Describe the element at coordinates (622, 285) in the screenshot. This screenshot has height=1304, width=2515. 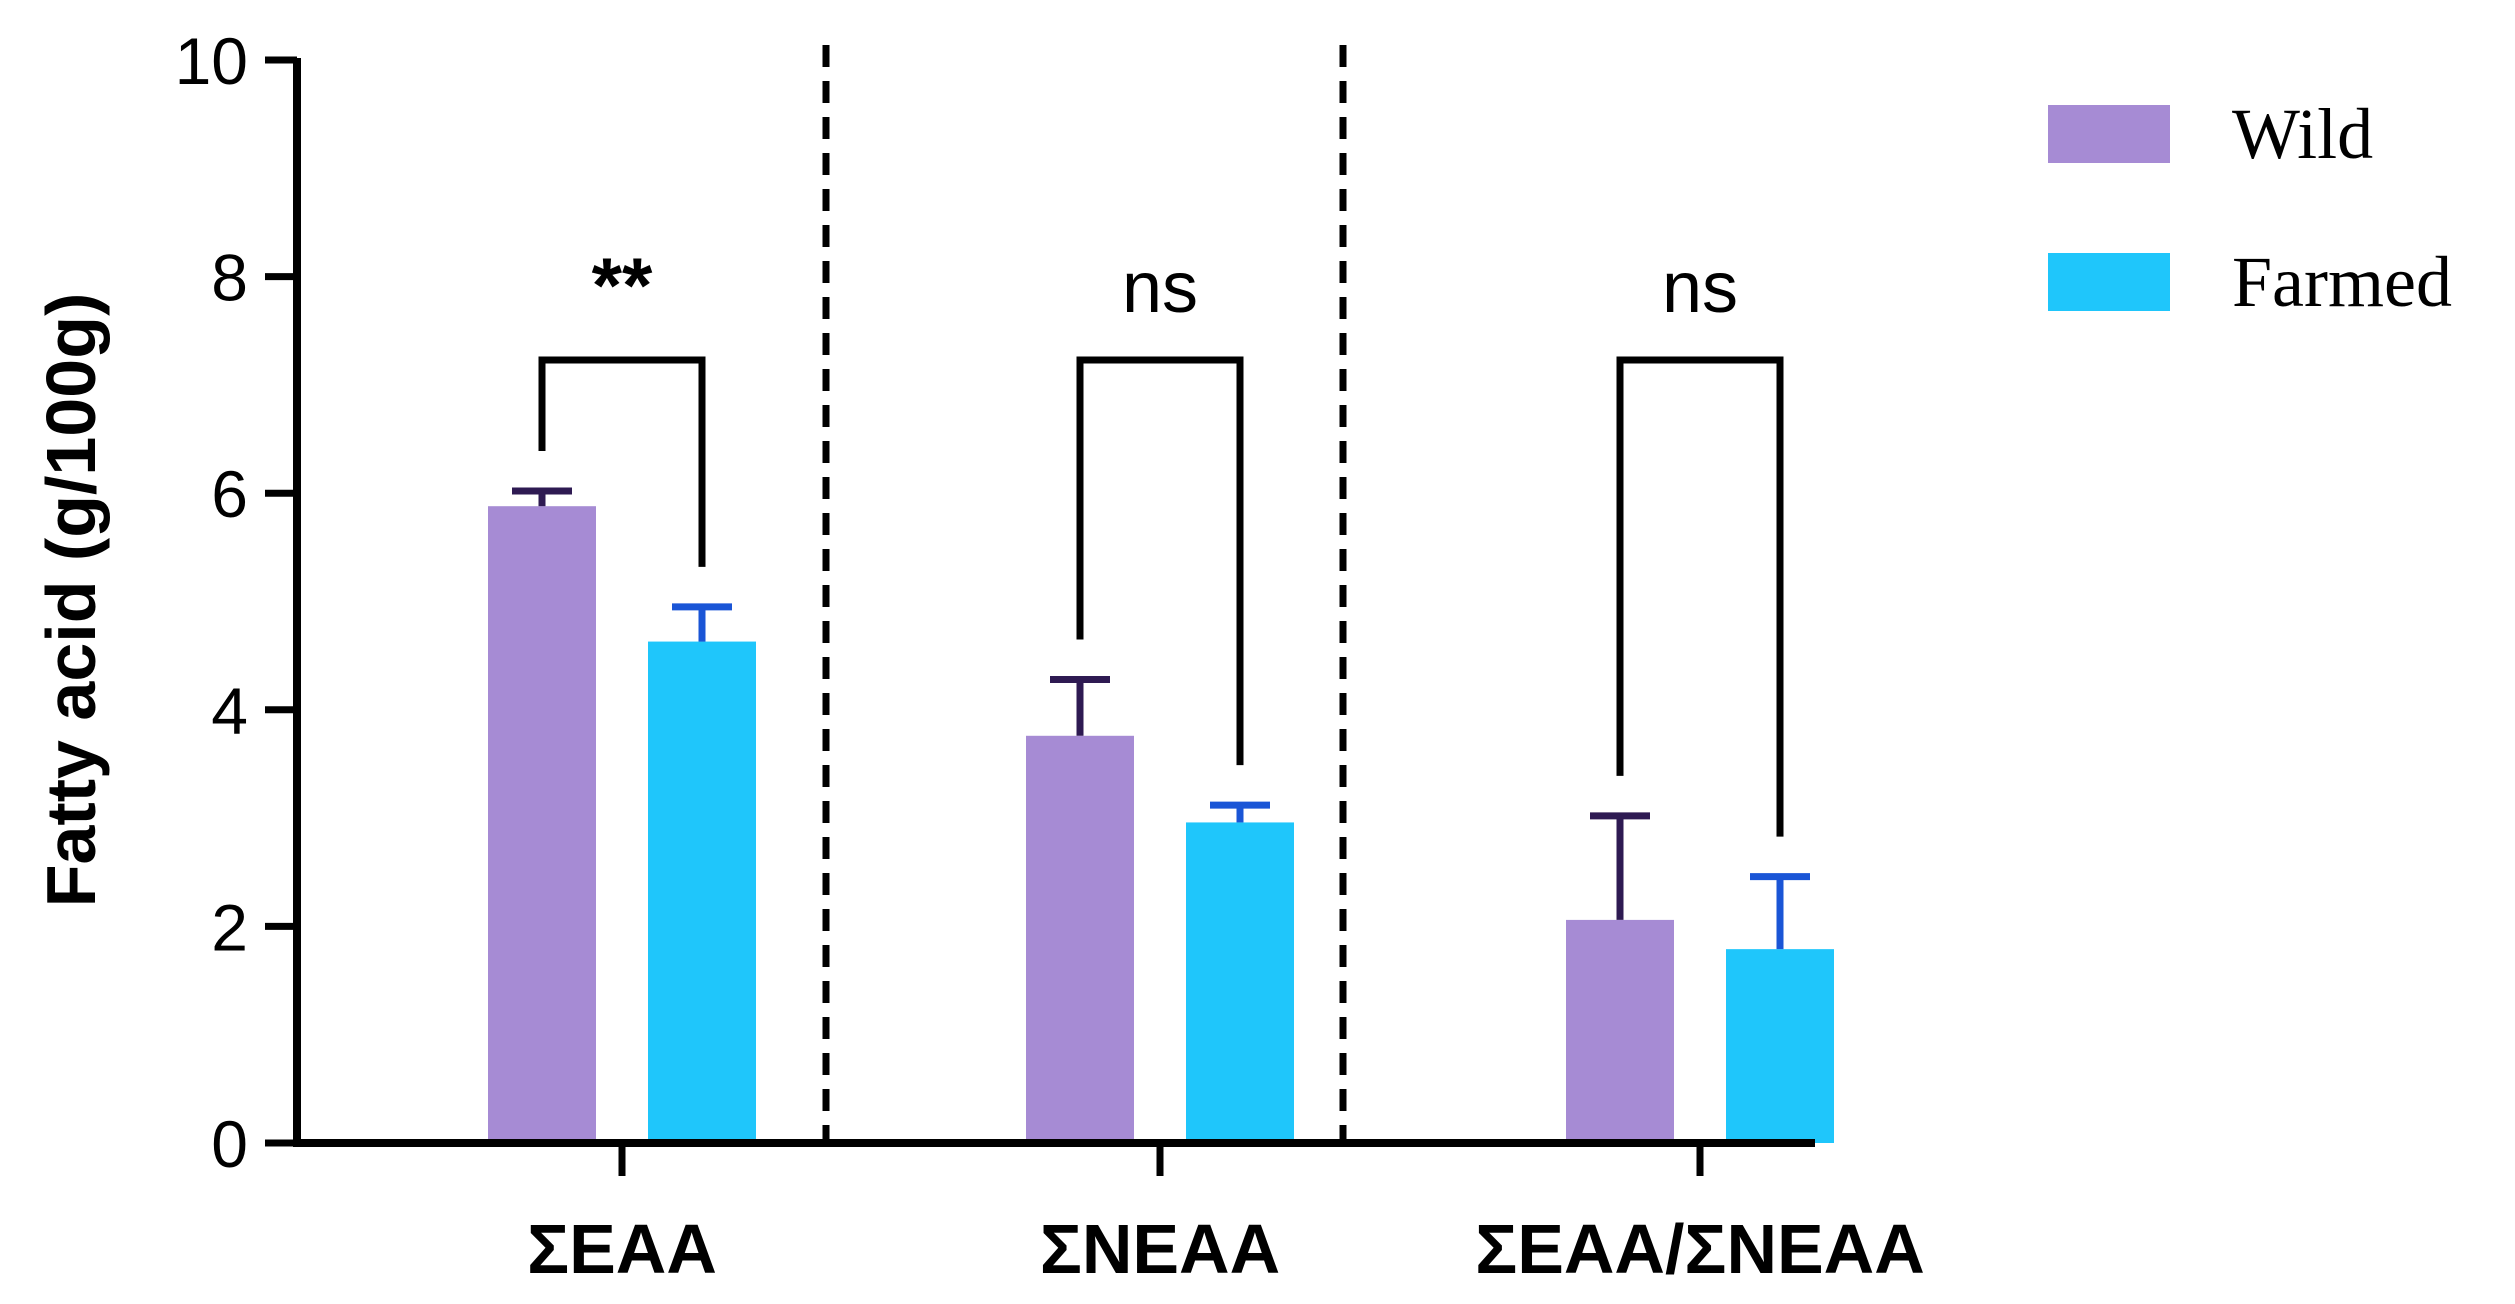
I see `significance-label-1: **` at that location.